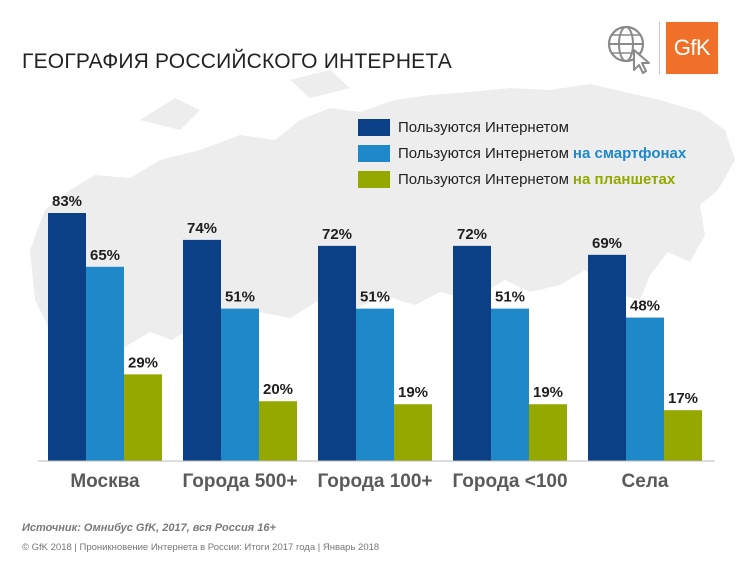 Image resolution: width=750 pixels, height=563 pixels. I want to click on category-label: Москва, so click(105, 481).